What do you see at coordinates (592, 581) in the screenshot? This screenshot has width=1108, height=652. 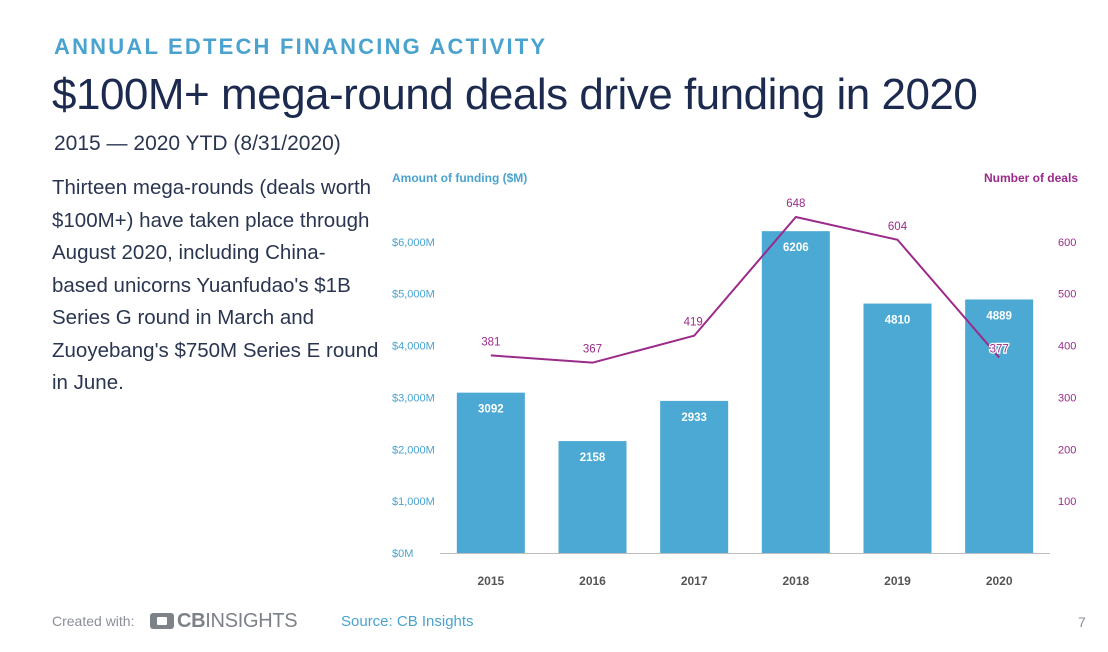 I see `category-label: 2016` at bounding box center [592, 581].